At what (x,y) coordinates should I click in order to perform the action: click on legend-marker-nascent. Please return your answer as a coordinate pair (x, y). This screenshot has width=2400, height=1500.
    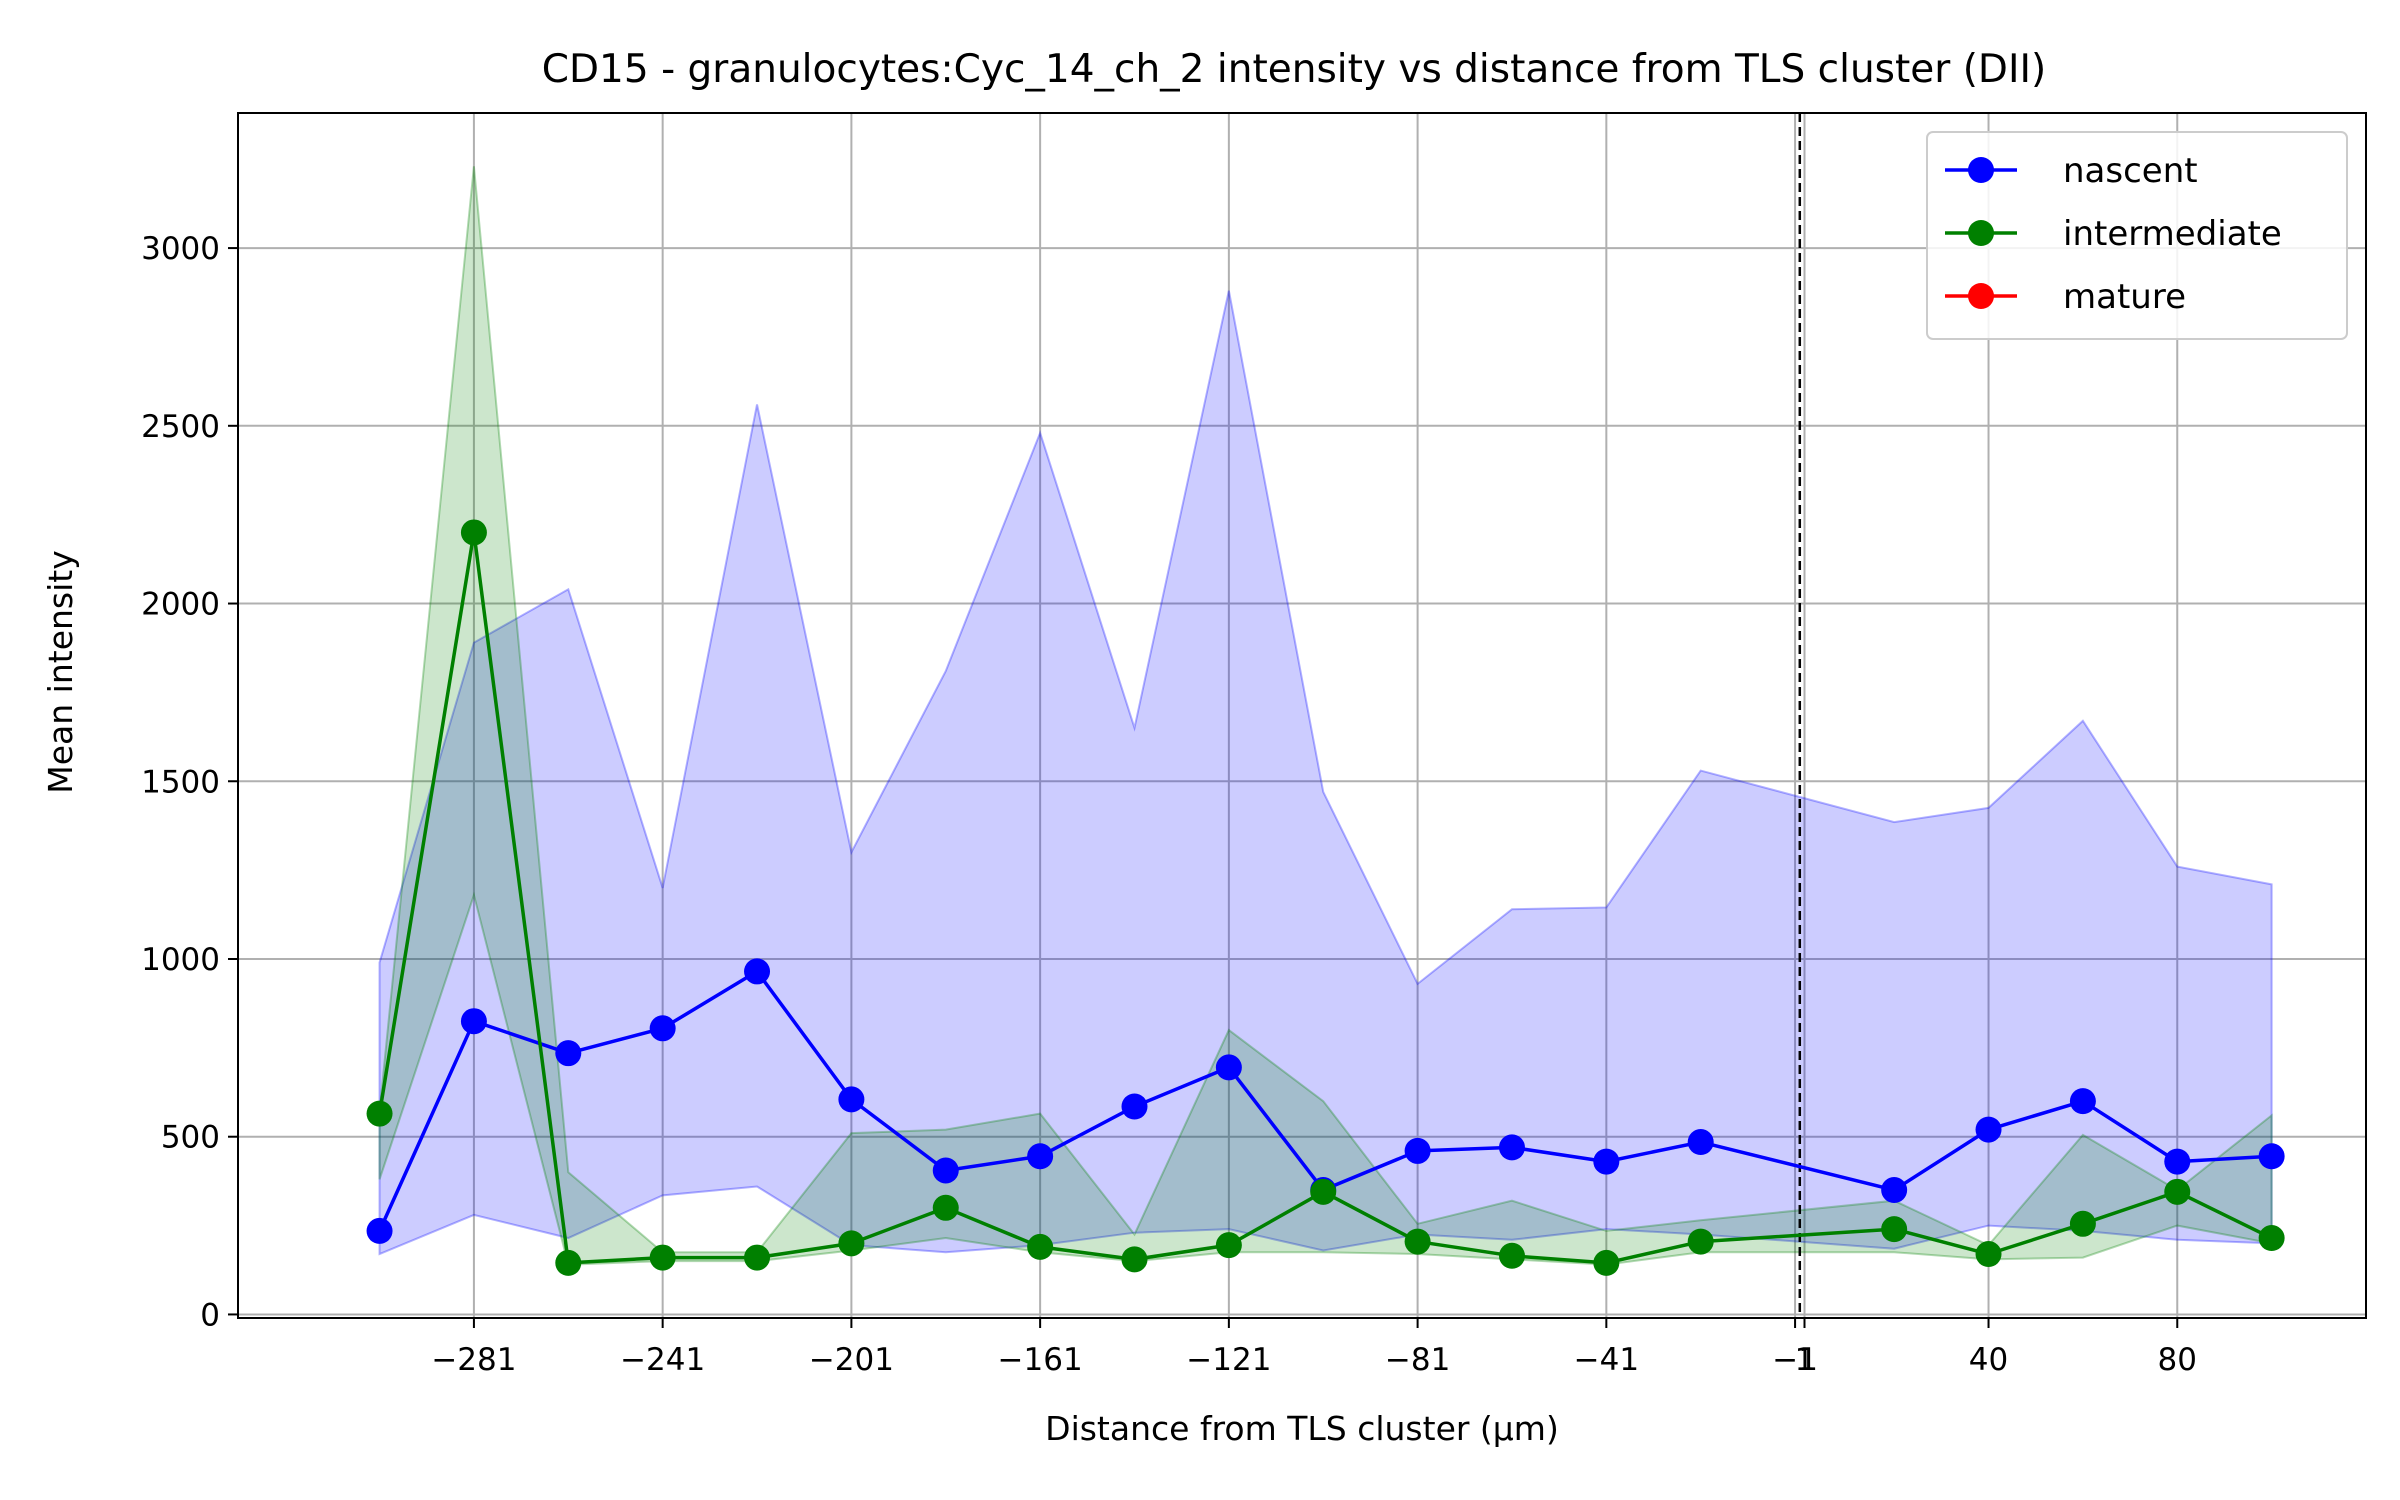
    Looking at the image, I should click on (1981, 170).